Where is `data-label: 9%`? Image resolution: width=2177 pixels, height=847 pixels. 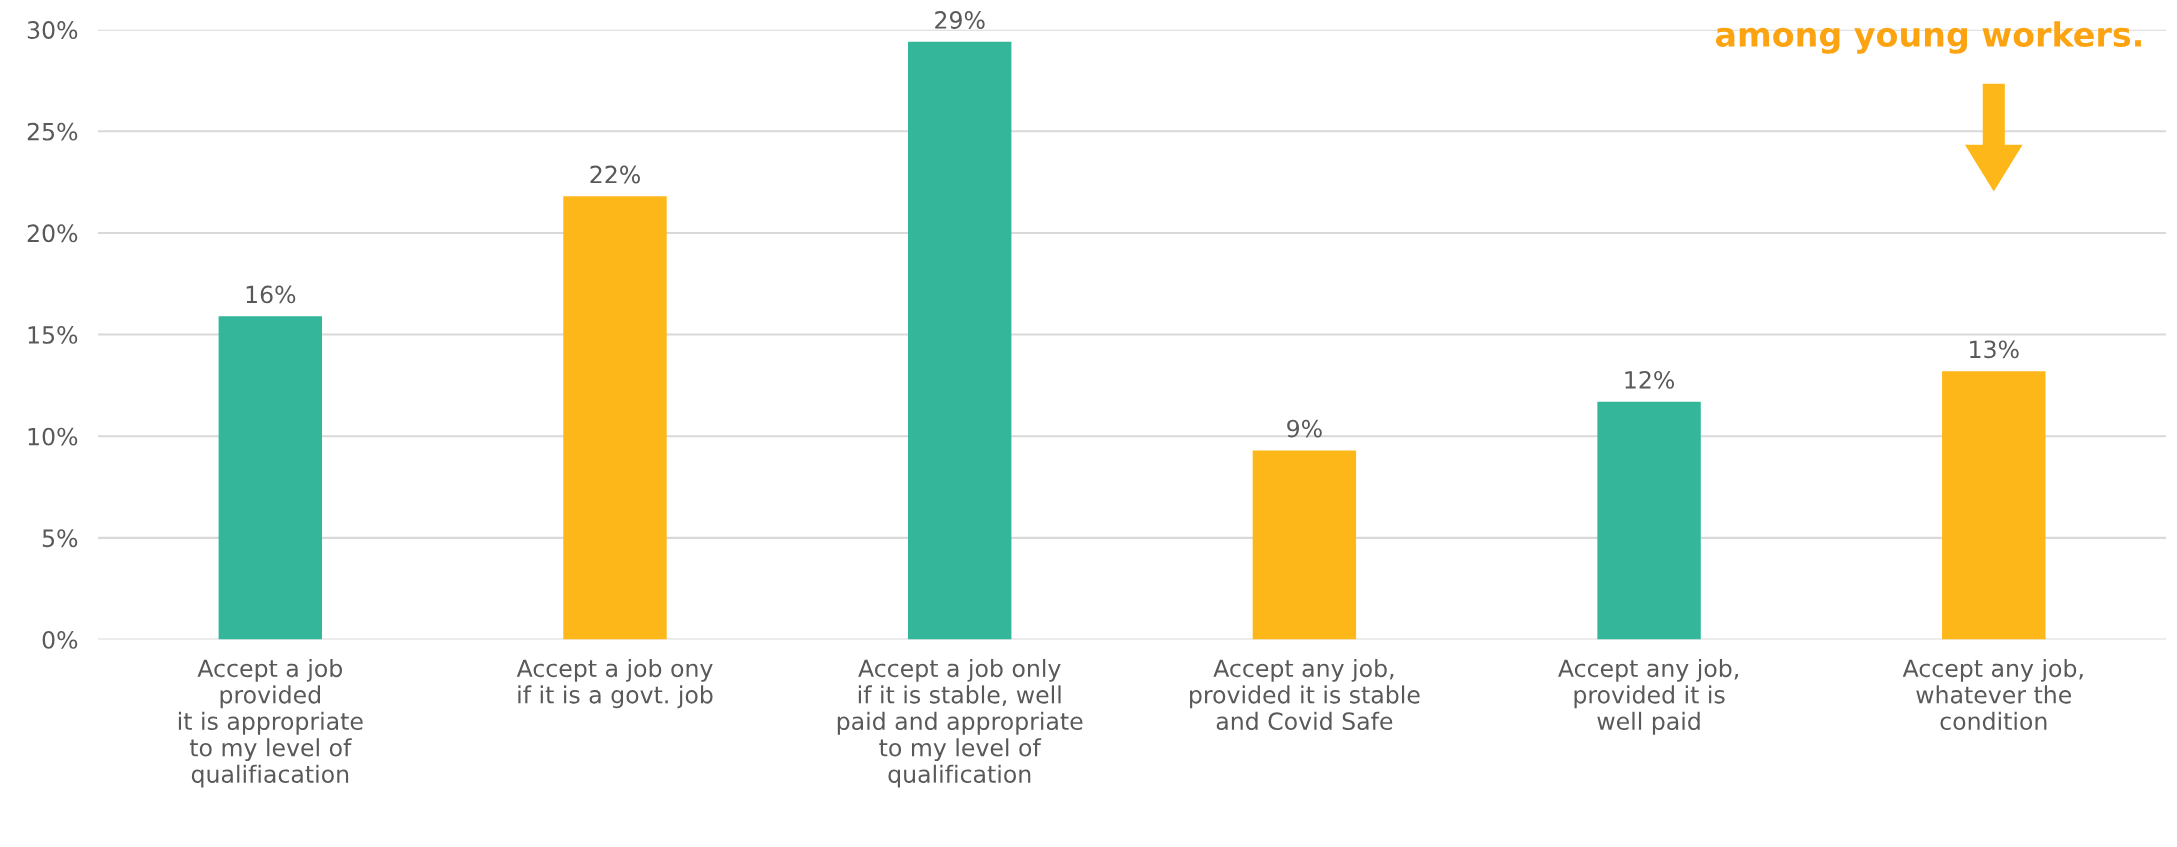
data-label: 9% is located at coordinates (1304, 428).